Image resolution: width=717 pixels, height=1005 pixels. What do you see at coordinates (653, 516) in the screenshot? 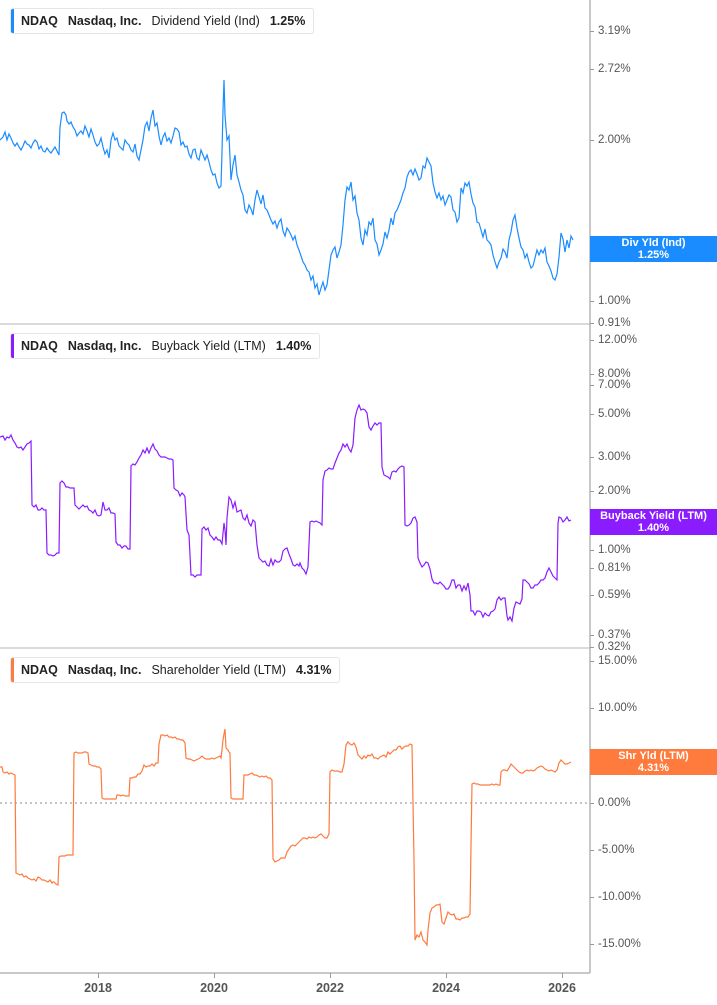
I see `flag-label: Buyback Yield (LTM)` at bounding box center [653, 516].